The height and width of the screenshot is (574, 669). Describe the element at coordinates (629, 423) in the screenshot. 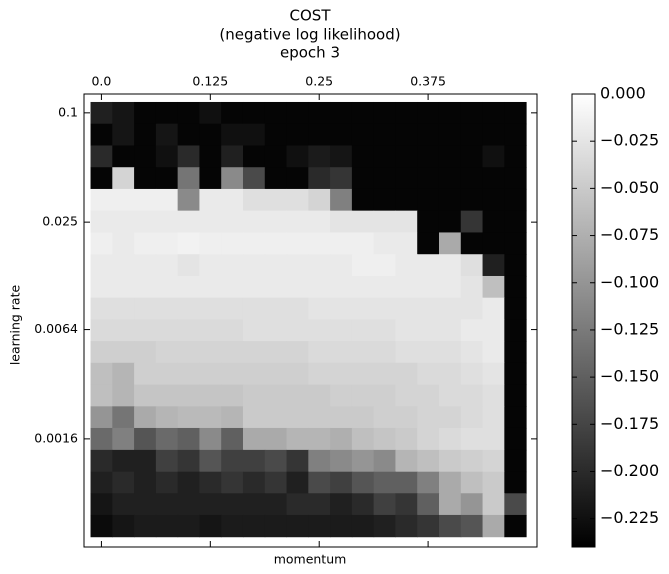

I see `colorbar-tick-label: −0.175` at that location.